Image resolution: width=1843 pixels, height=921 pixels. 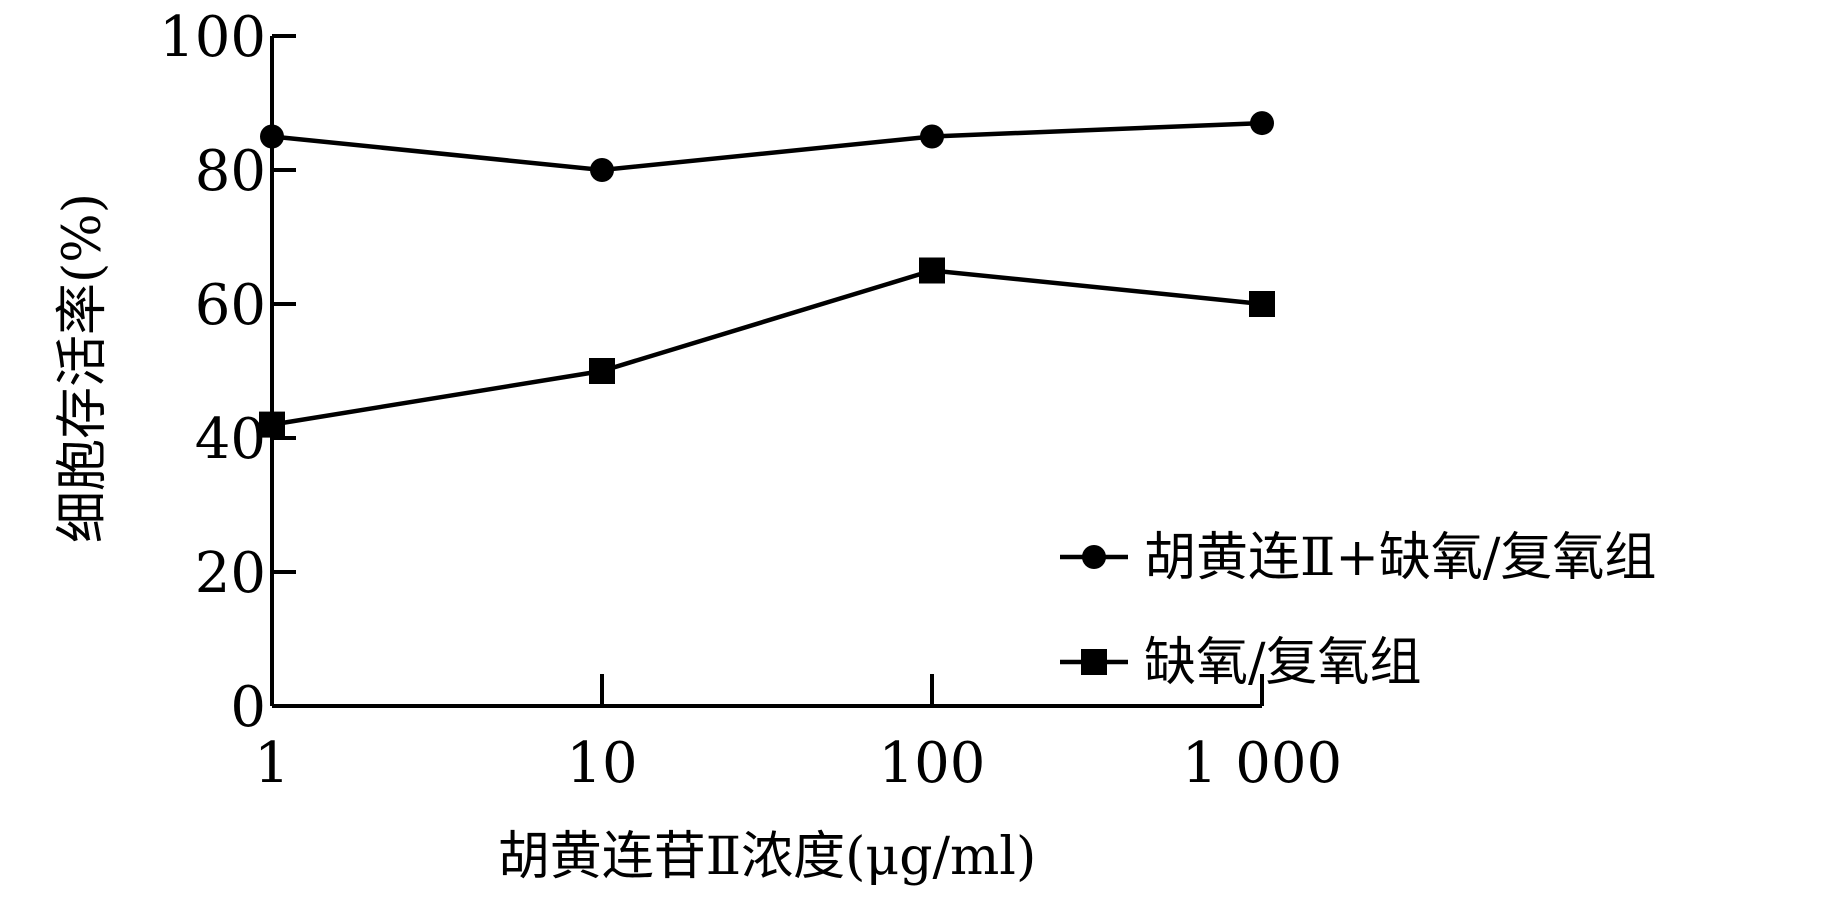 What do you see at coordinates (212, 37) in the screenshot?
I see `y-tick-label: 100` at bounding box center [212, 37].